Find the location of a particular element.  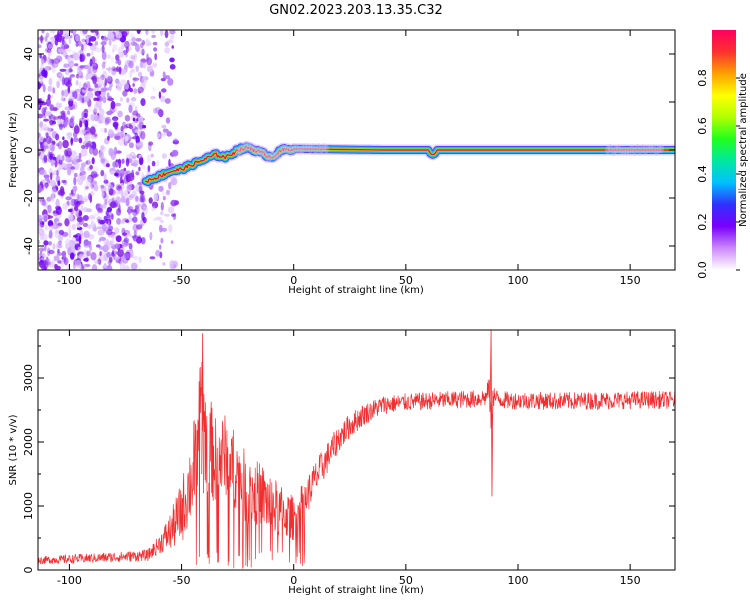

colorbar-tick-label: 0.4 is located at coordinates (702, 174).